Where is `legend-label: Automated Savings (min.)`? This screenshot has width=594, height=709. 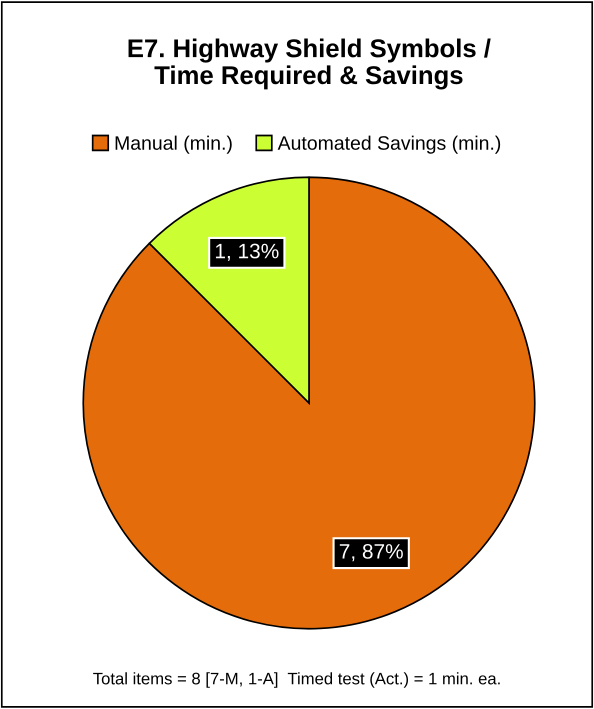 legend-label: Automated Savings (min.) is located at coordinates (389, 145).